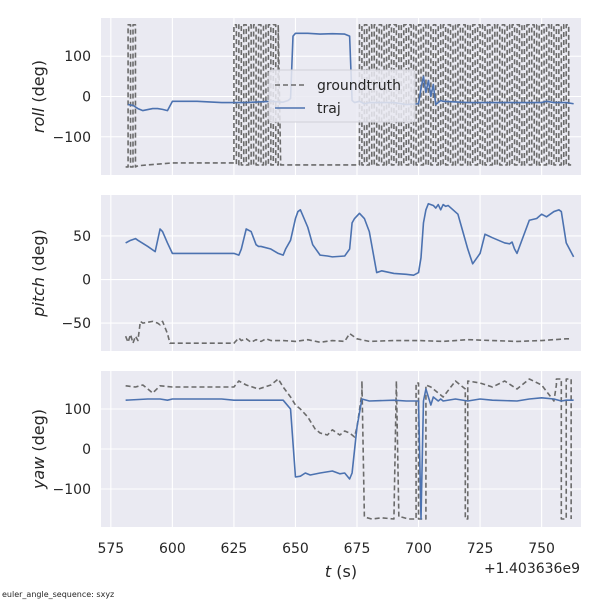 Image resolution: width=600 pixels, height=600 pixels. Describe the element at coordinates (350, 239) in the screenshot. I see `series-traj` at that location.